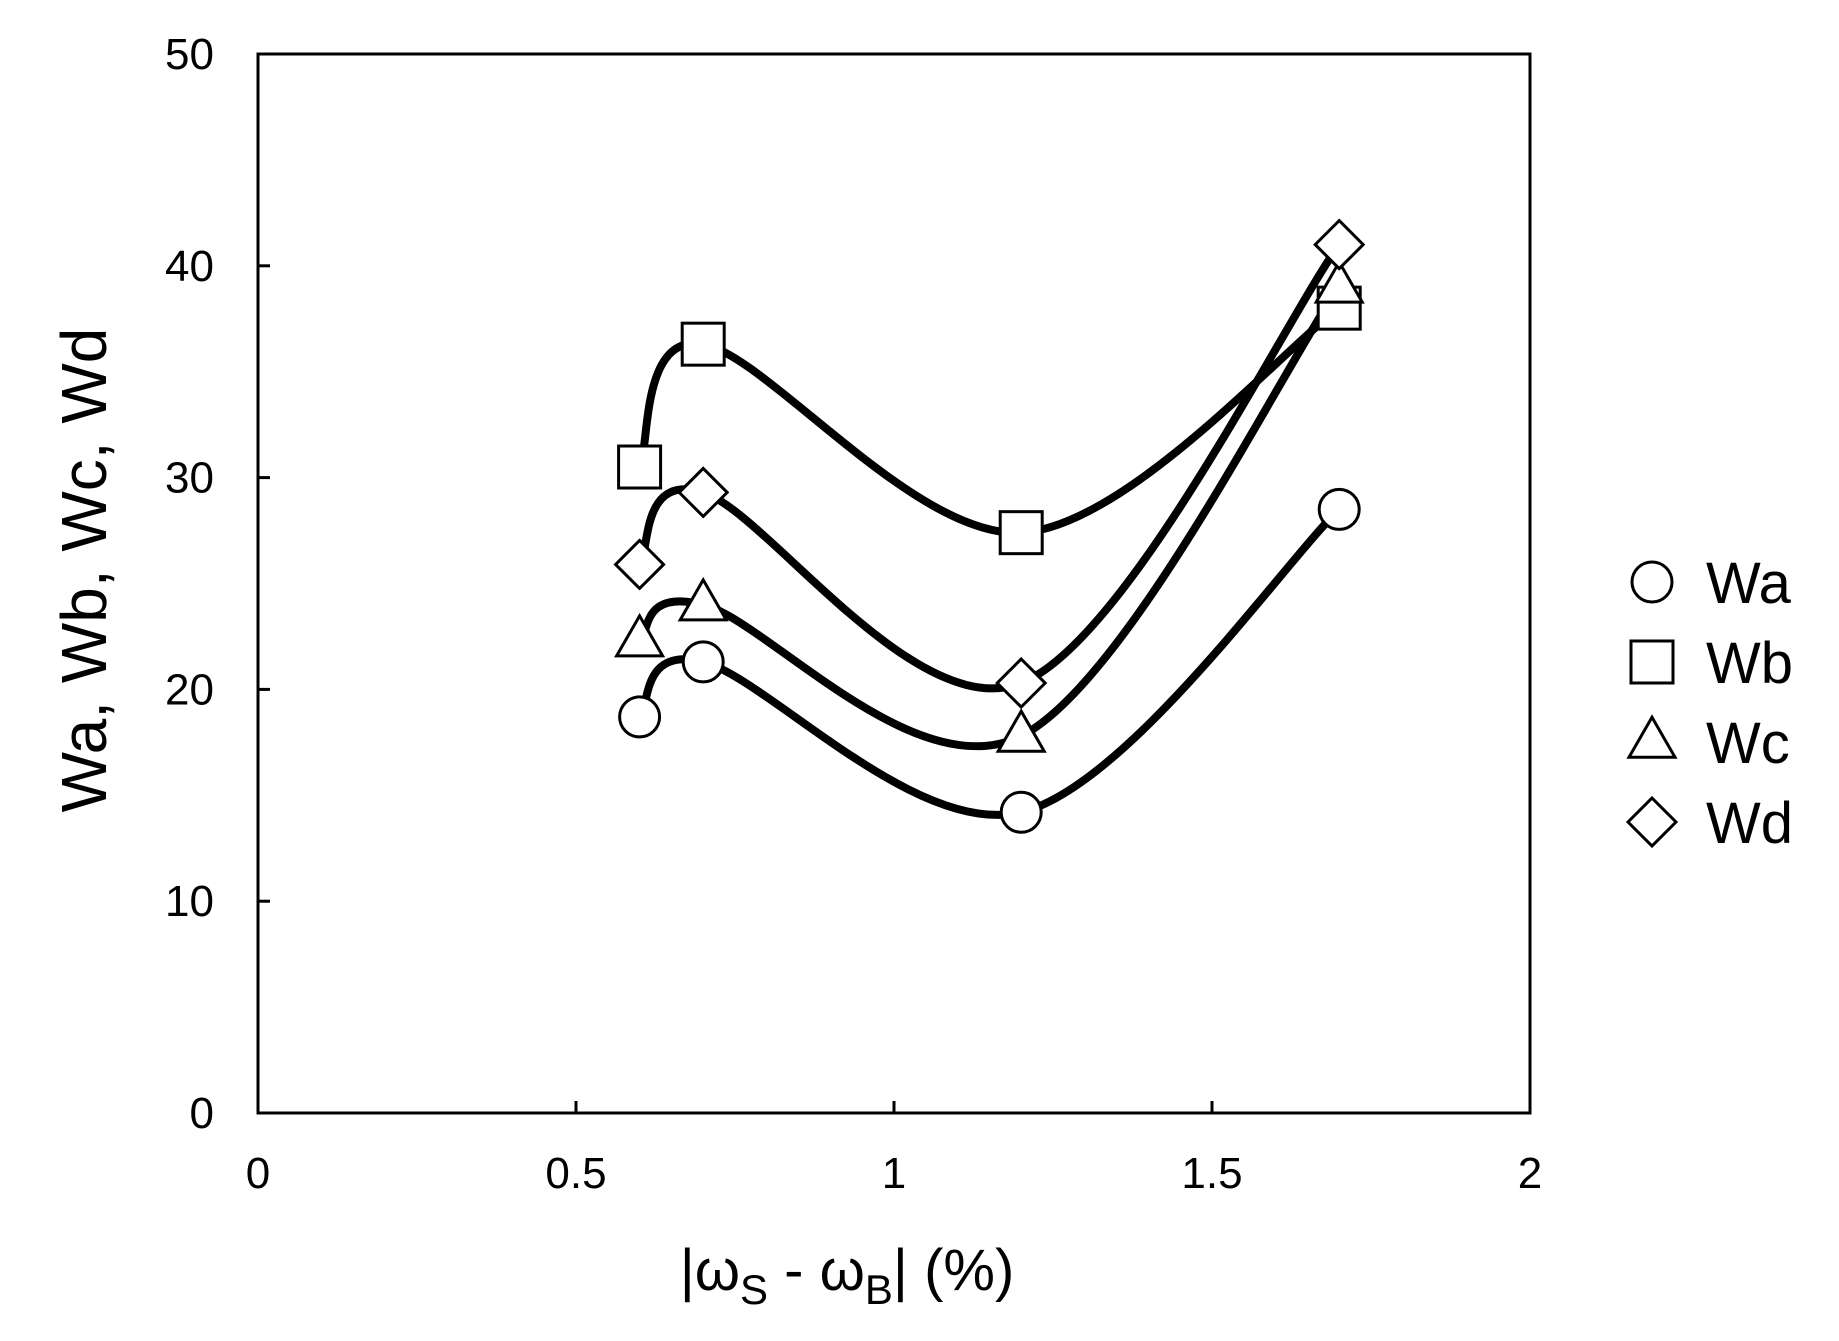 The image size is (1839, 1341). Describe the element at coordinates (1530, 1173) in the screenshot. I see `x-tick-label: 2` at that location.